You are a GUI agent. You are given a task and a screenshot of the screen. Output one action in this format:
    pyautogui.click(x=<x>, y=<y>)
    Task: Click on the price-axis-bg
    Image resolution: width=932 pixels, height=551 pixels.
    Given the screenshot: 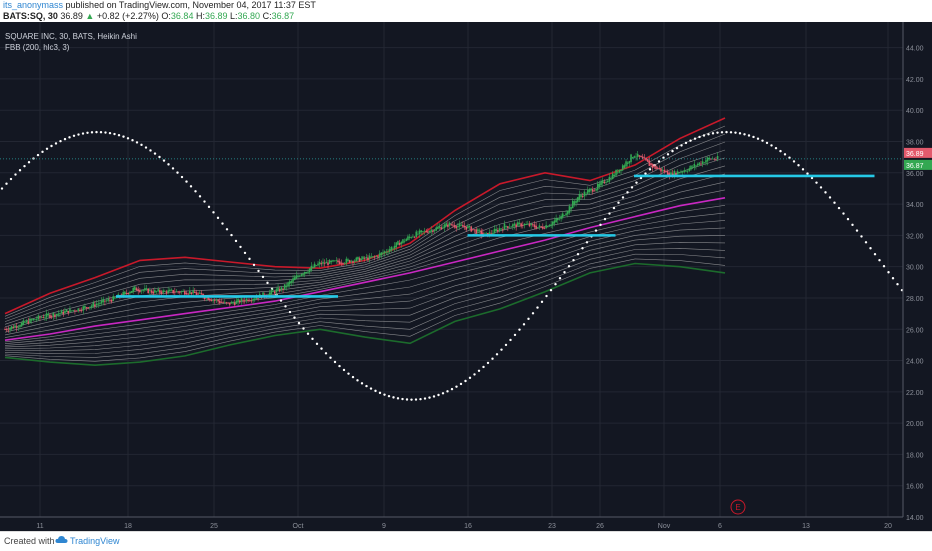 What is the action you would take?
    pyautogui.click(x=917, y=277)
    